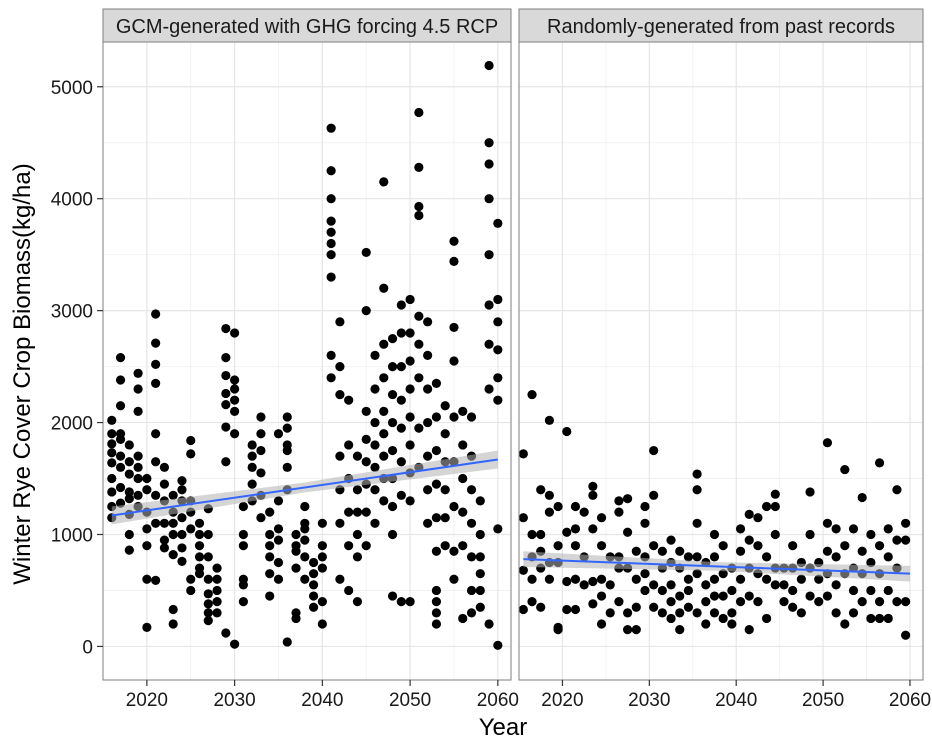  Describe the element at coordinates (721, 27) in the screenshot. I see `facet-strip-label: Randomly-generated from past records` at that location.